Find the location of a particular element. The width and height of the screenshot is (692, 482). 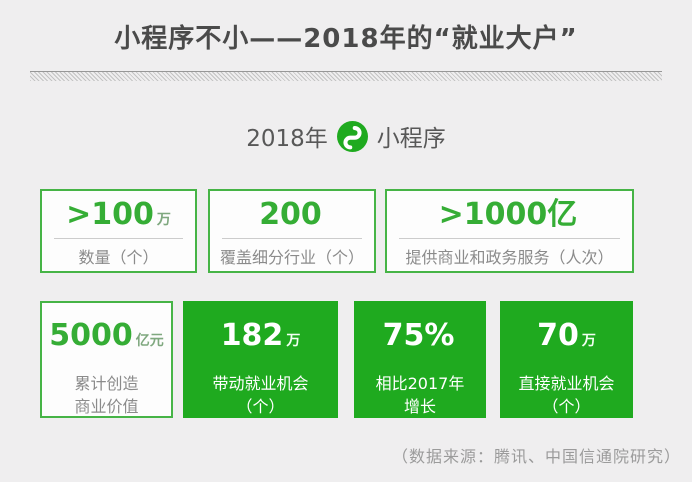

page-title: 小程序不小——2018年的“就业大户” is located at coordinates (346, 39).